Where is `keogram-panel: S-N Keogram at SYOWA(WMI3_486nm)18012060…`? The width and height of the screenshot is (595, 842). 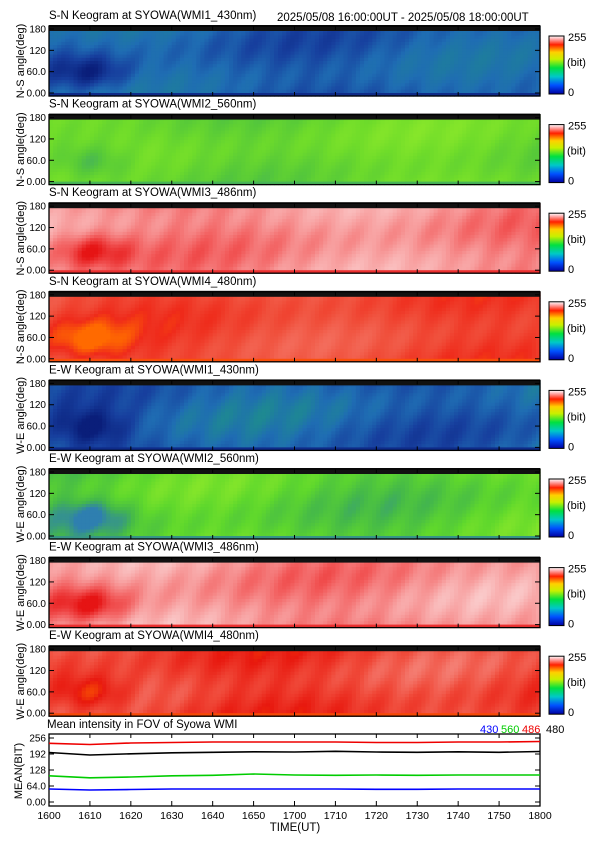 keogram-panel: S-N Keogram at SYOWA(WMI3_486nm)18012060… is located at coordinates (300, 232).